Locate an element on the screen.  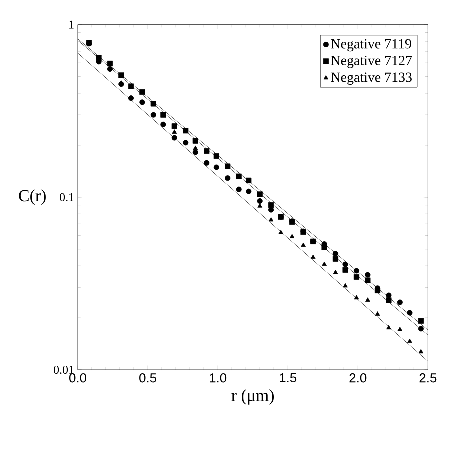
legend-label: Negative 7119 is located at coordinates (371, 45).